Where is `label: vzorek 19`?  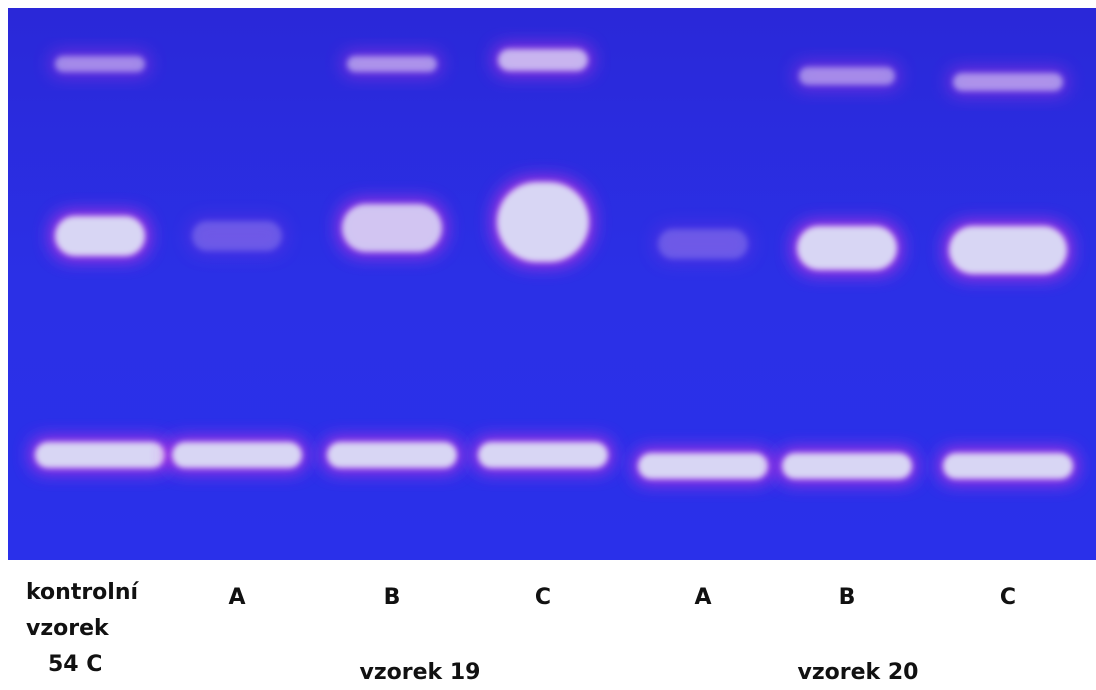 label: vzorek 19 is located at coordinates (420, 672).